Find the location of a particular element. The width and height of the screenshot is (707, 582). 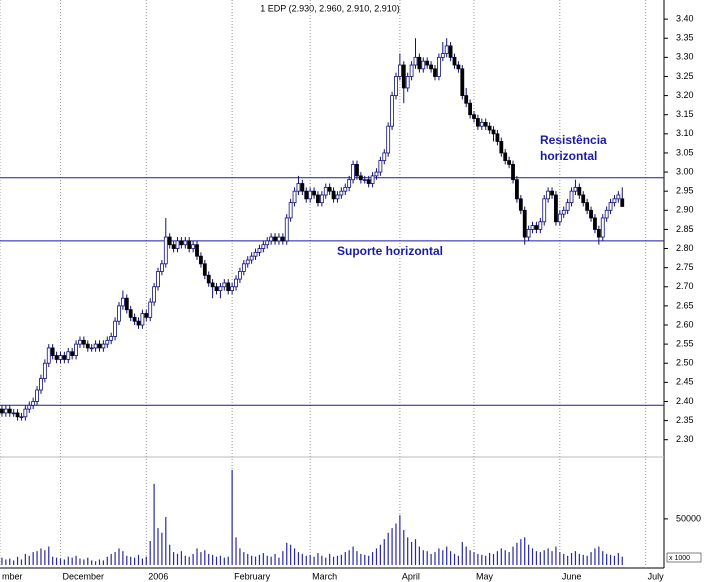

y-tick-label: 2.65 is located at coordinates (685, 305).